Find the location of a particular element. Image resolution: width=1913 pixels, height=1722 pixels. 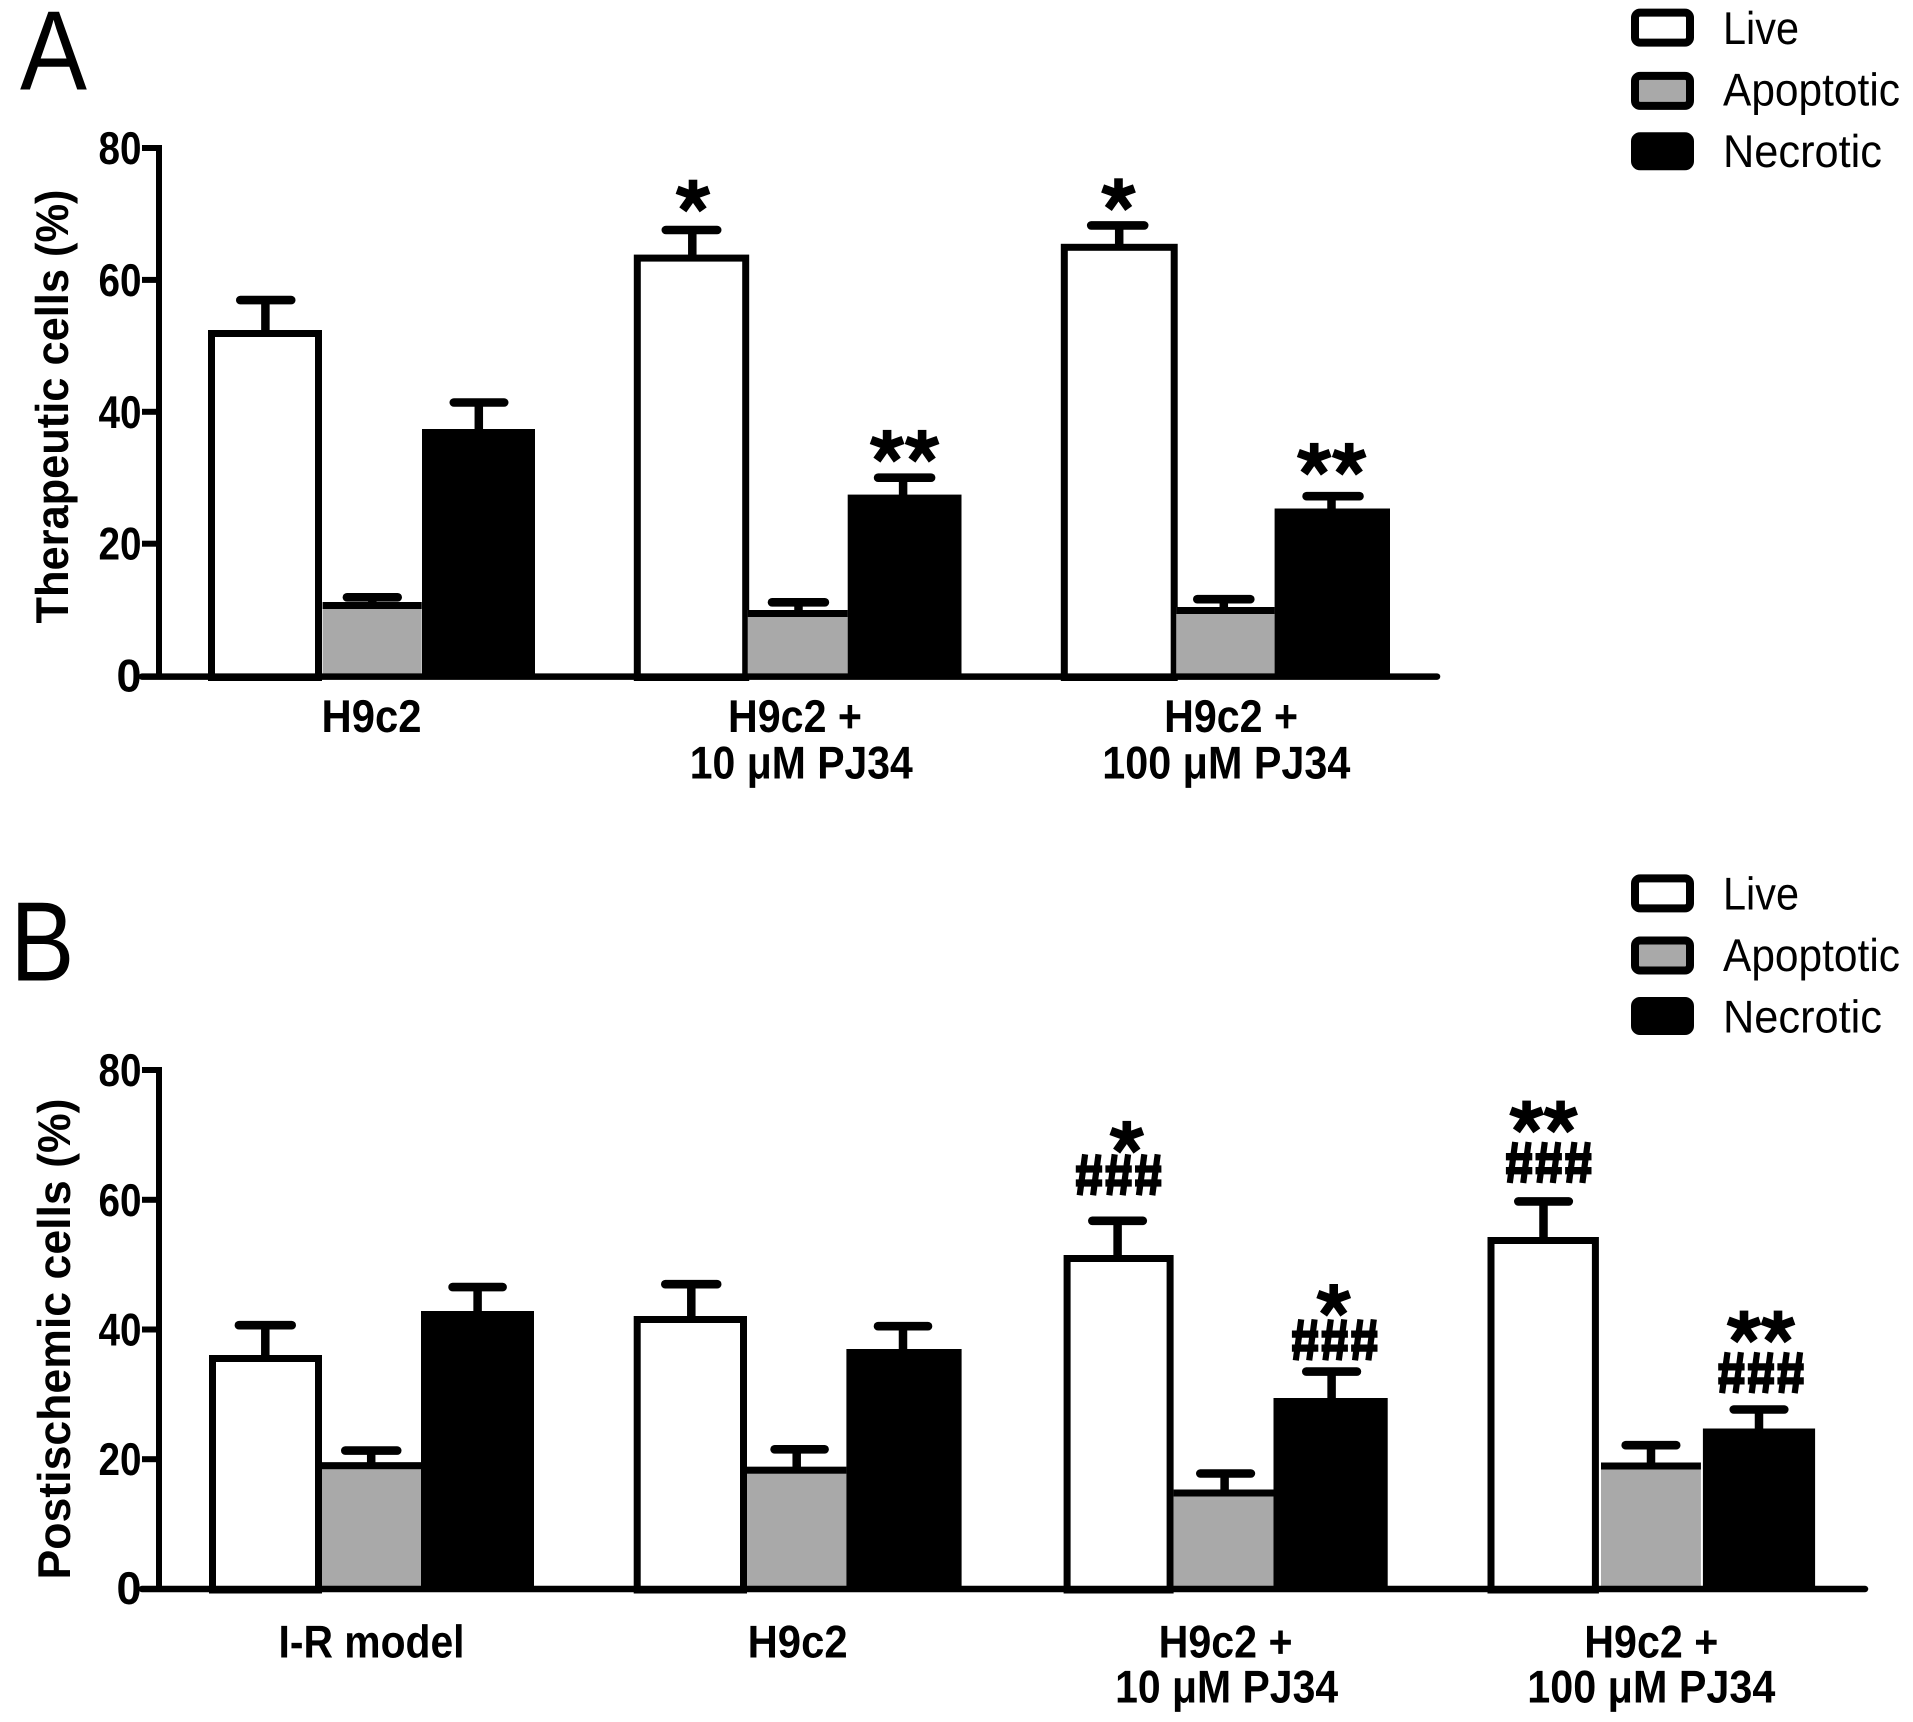

svg-text: Therapeutic cells (%) is located at coordinates (52, 407).